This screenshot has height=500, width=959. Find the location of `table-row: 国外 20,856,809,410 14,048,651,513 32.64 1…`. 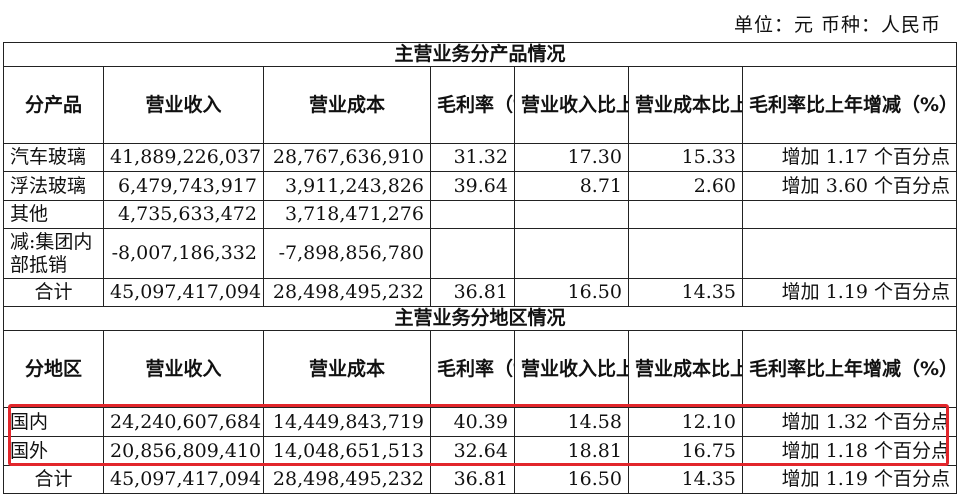

table-row: 国外 20,856,809,410 14,048,651,513 32.64 1… is located at coordinates (480, 451).